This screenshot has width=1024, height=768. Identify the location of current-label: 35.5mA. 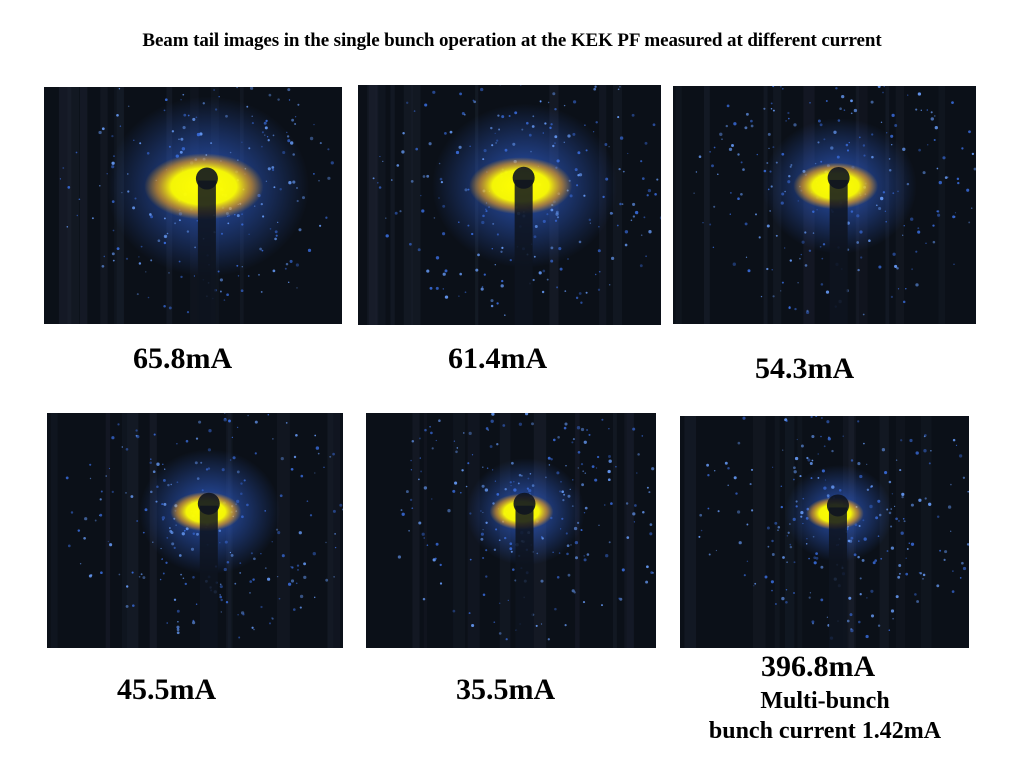
(506, 689).